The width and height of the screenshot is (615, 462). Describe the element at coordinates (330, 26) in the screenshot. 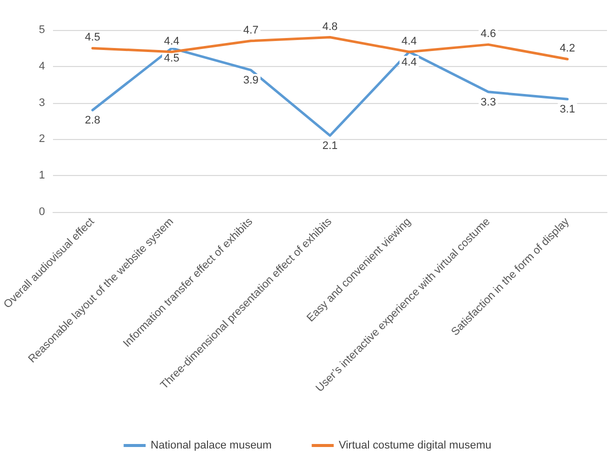

I see `data-label: 4.8` at that location.